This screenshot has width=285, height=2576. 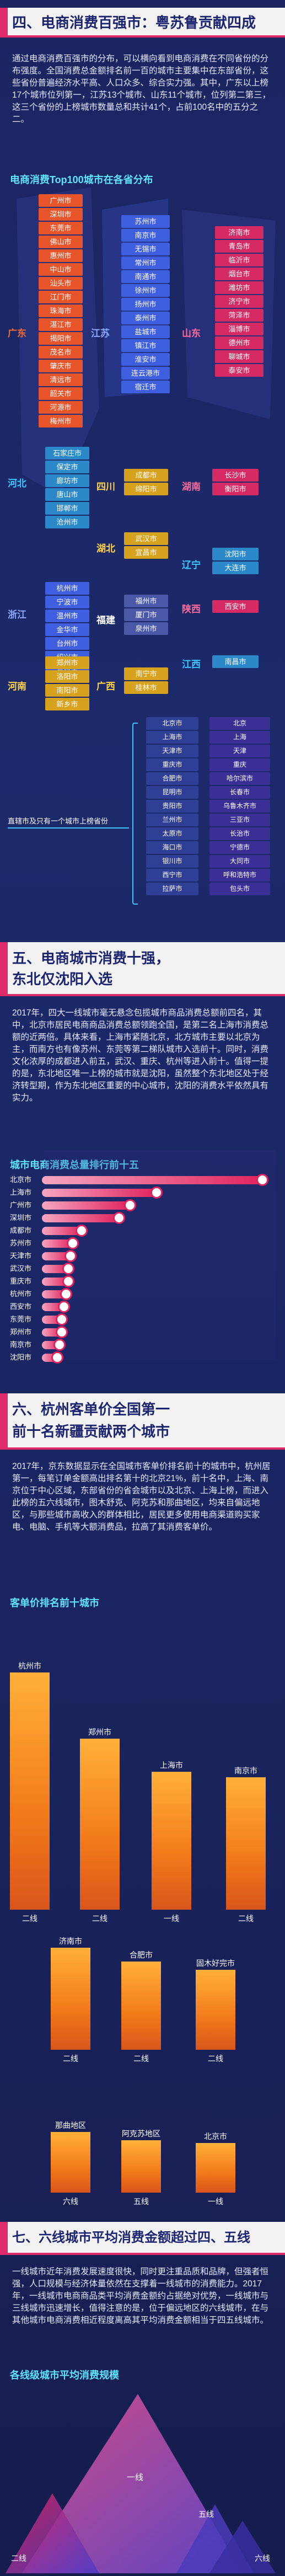 I want to click on section-5-title-line1: 五、电商城市消费十强，, so click(x=91, y=958).